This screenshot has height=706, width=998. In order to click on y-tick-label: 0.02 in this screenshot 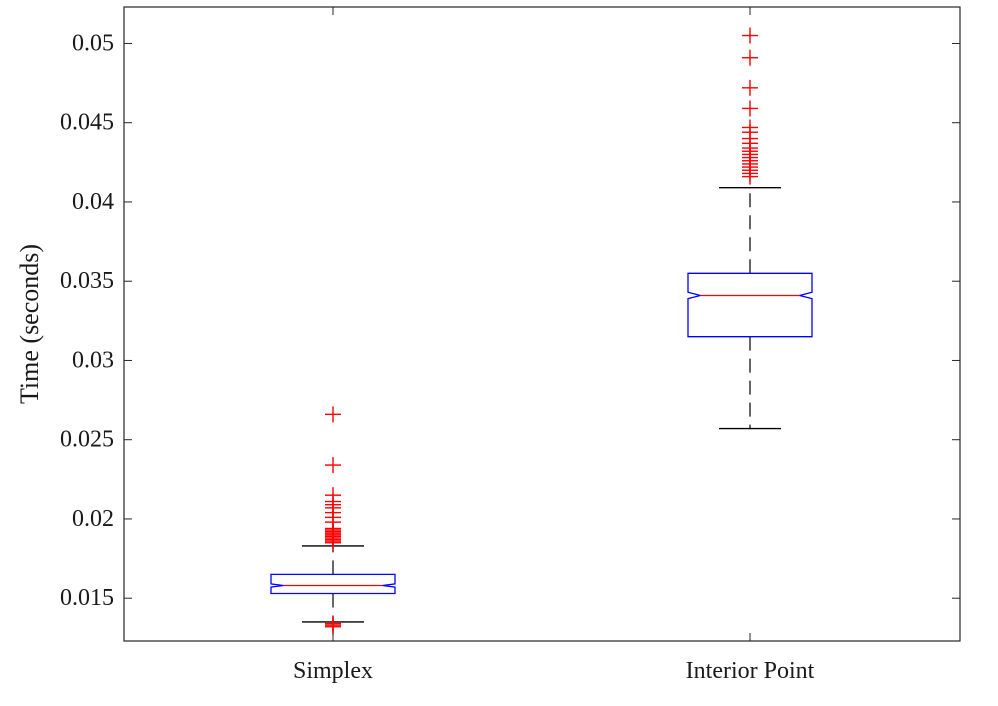, I will do `click(93, 519)`.